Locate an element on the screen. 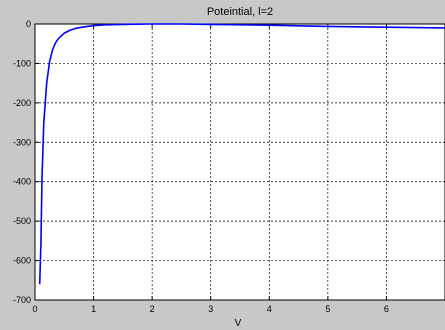 This screenshot has width=445, height=330. y-tick-label: -400 is located at coordinates (22, 182).